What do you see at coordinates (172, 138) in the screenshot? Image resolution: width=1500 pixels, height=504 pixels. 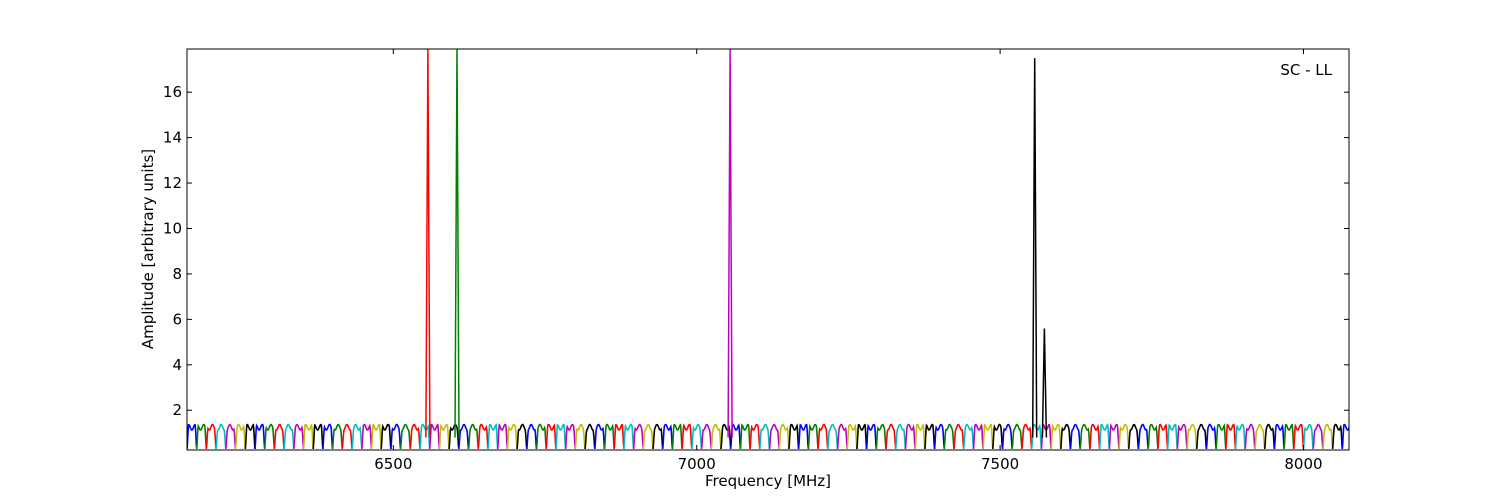 I see `y-tick-label: 14` at bounding box center [172, 138].